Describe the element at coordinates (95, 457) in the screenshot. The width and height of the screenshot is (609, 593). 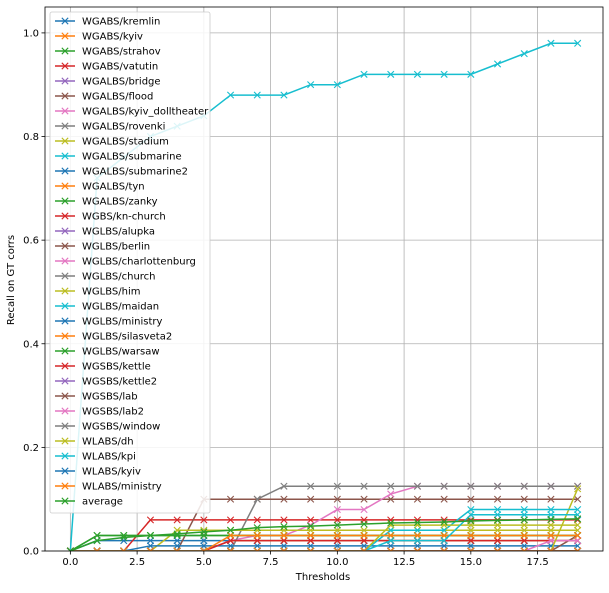
I see `legend-entry-29: WLABS/kpi` at that location.